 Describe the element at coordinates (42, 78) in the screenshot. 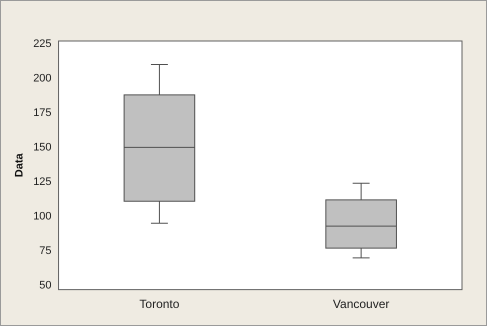

I see `y-tick-label: 200` at that location.